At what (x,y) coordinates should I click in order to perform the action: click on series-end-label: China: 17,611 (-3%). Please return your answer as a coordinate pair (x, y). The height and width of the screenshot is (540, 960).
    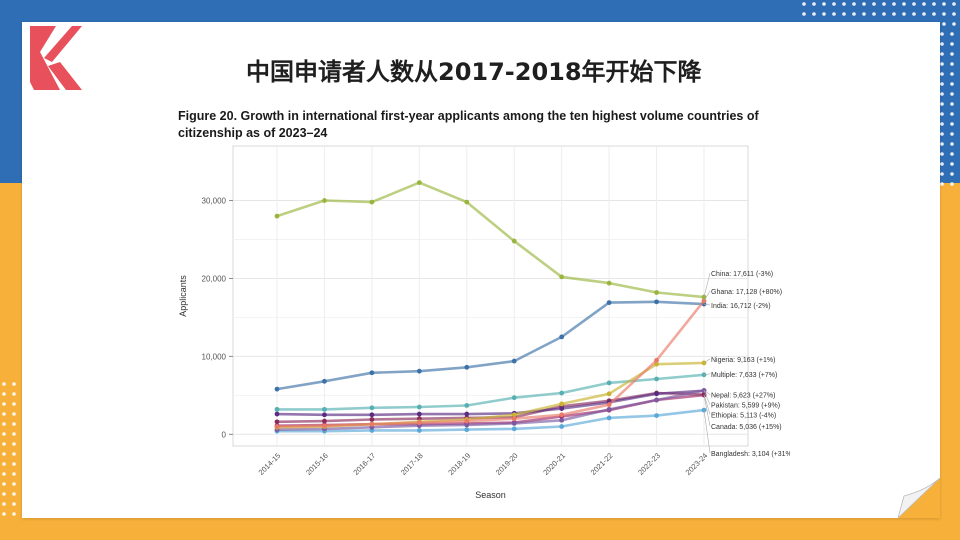
    Looking at the image, I should click on (742, 274).